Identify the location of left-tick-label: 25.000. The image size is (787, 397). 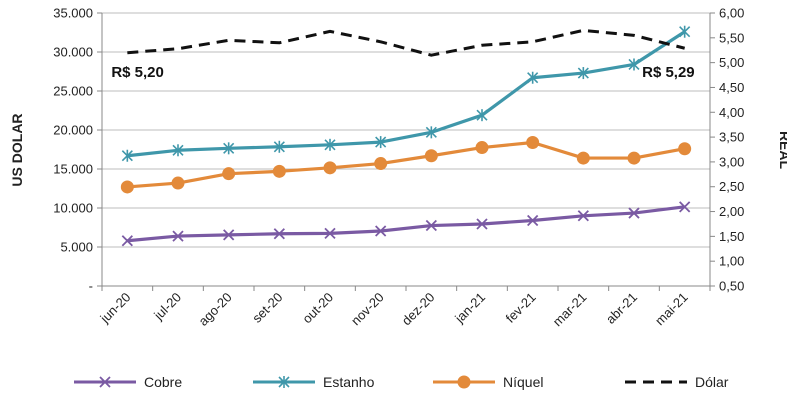
(73, 91).